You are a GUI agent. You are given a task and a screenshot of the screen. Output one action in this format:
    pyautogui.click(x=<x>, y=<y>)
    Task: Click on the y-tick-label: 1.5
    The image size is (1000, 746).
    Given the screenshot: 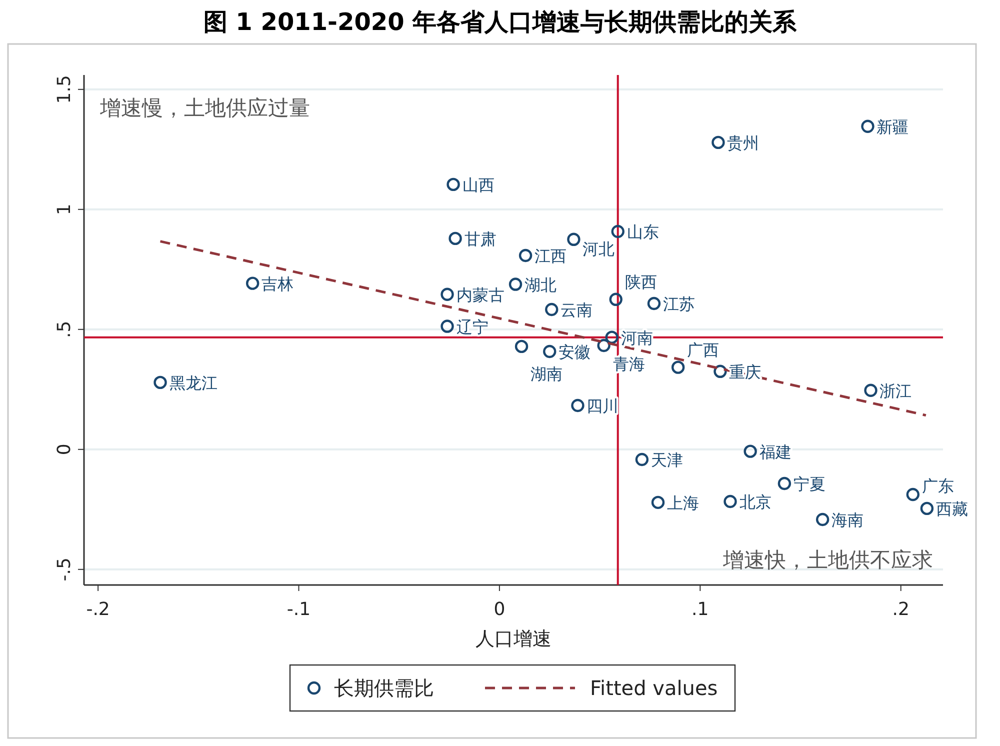 What is the action you would take?
    pyautogui.click(x=64, y=89)
    